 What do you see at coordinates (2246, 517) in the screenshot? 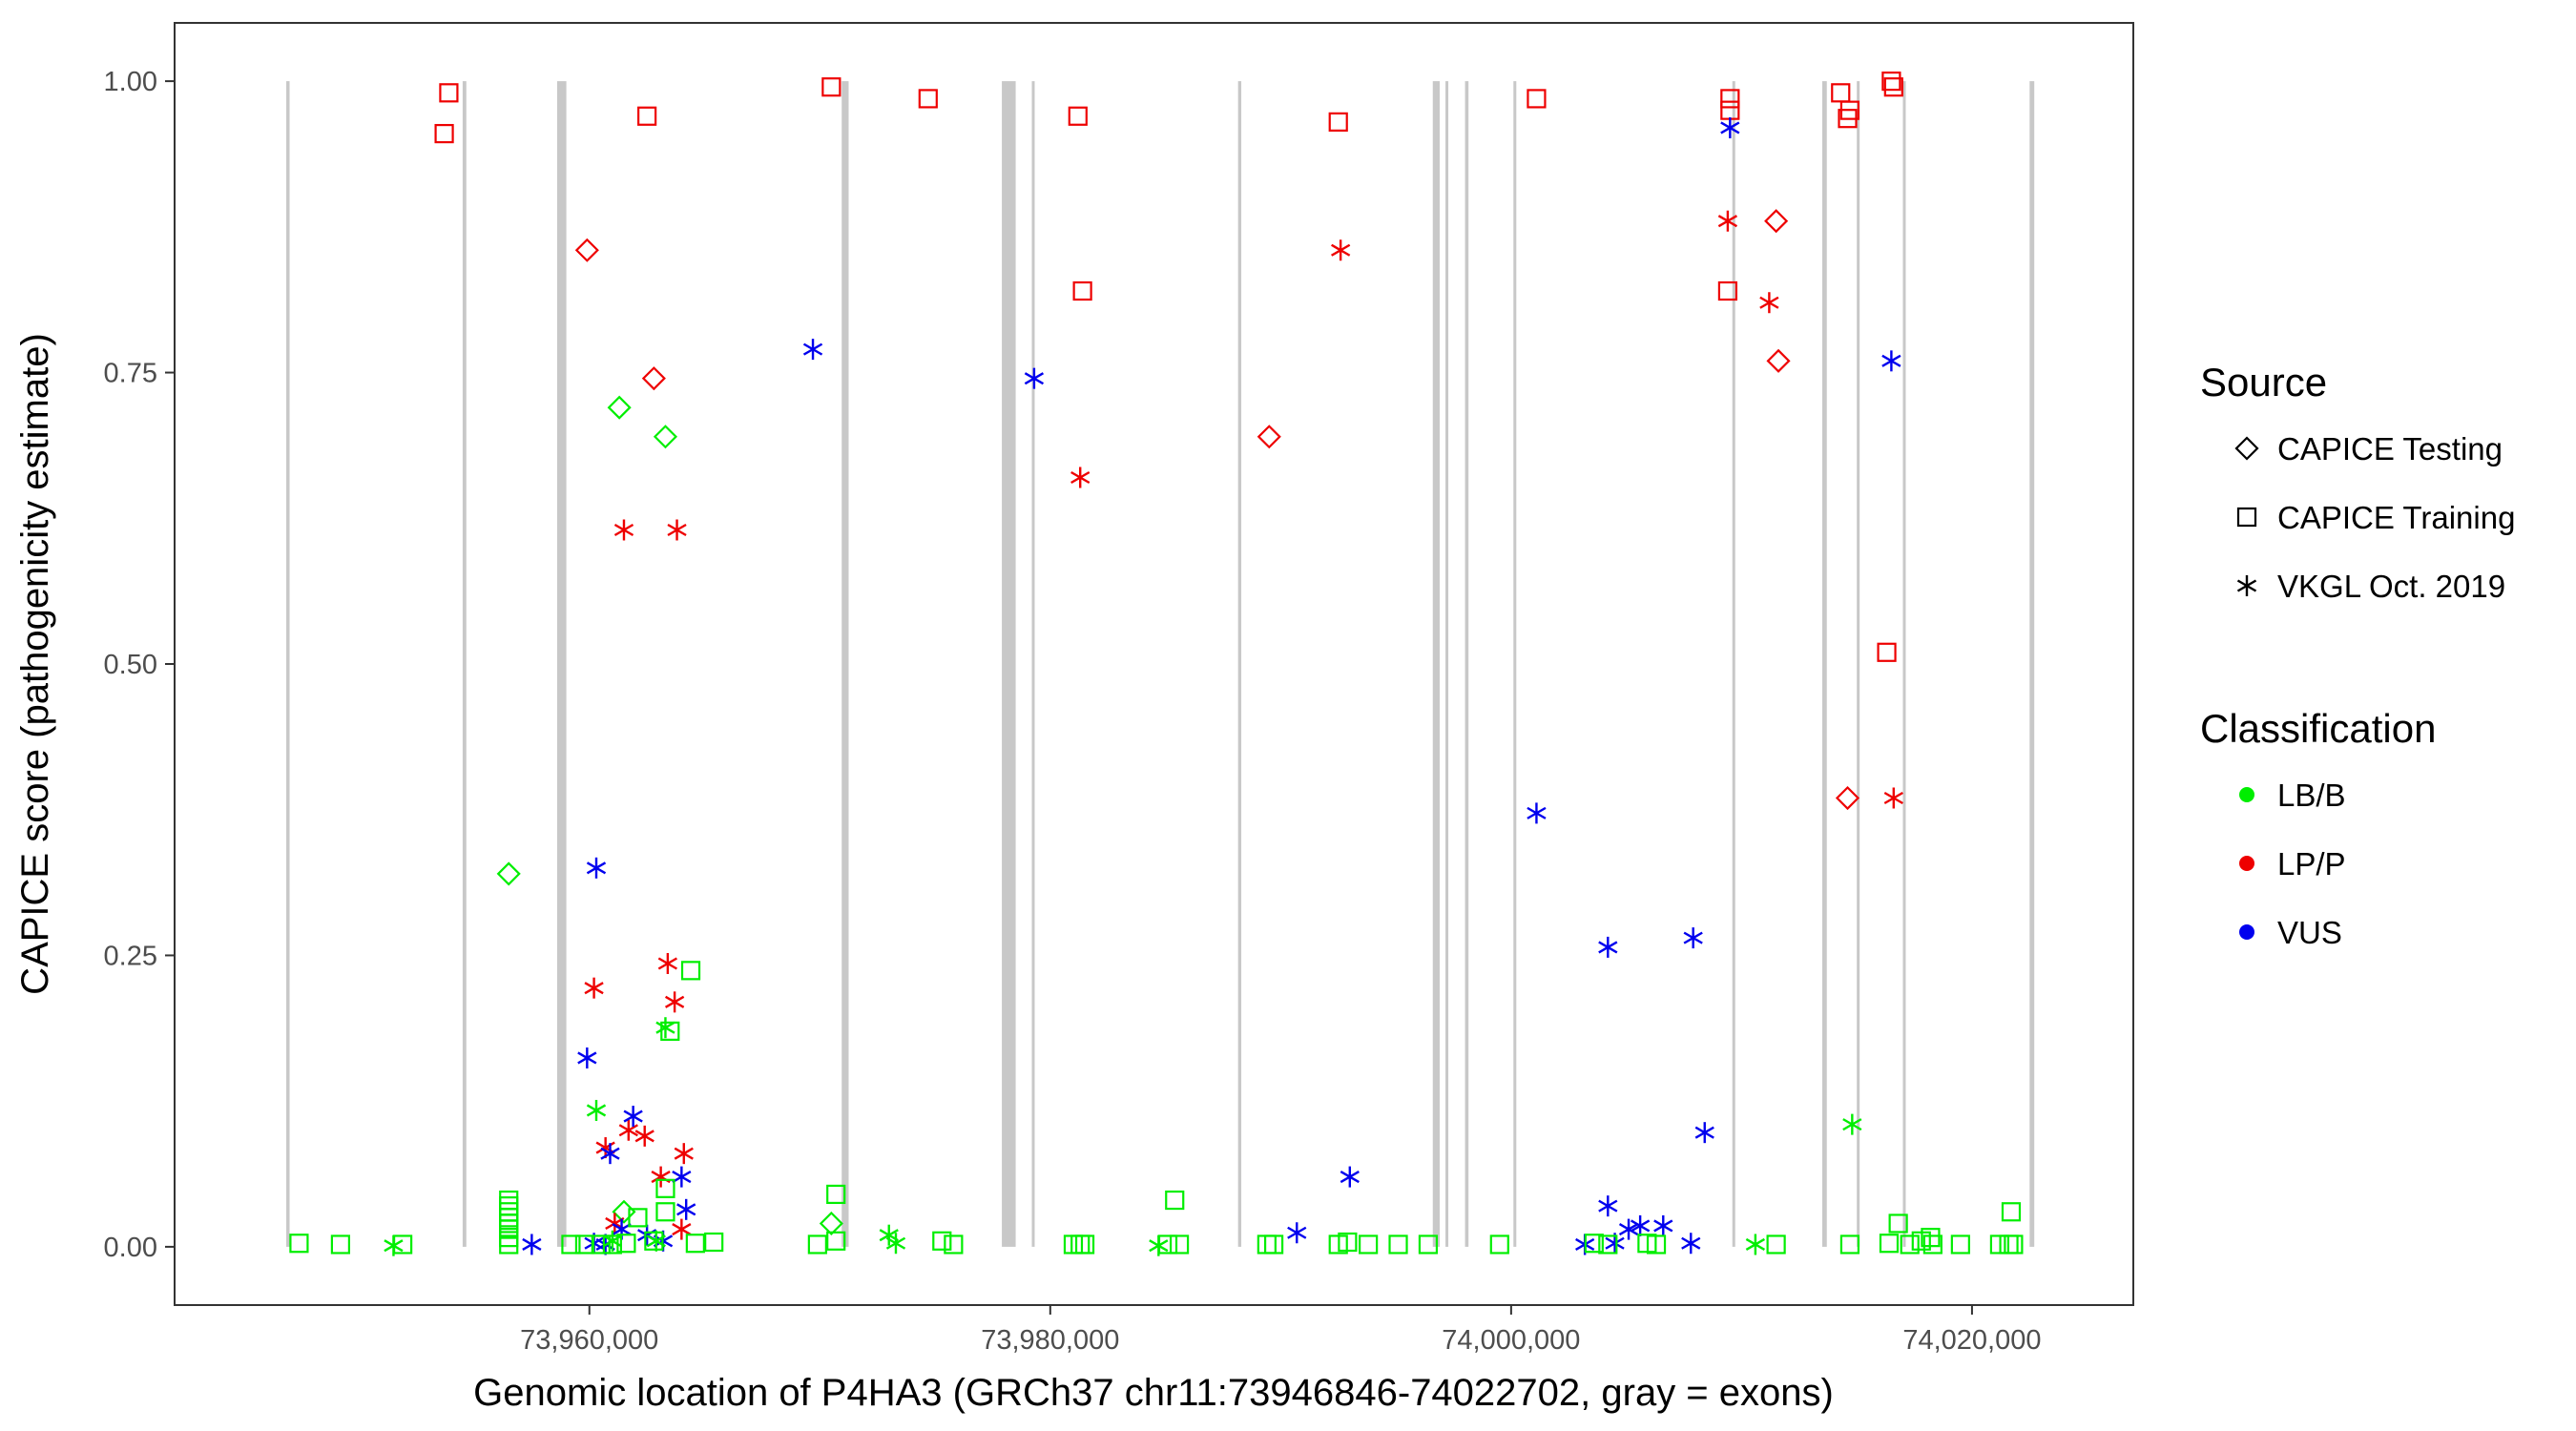
I see `legend-key-square` at bounding box center [2246, 517].